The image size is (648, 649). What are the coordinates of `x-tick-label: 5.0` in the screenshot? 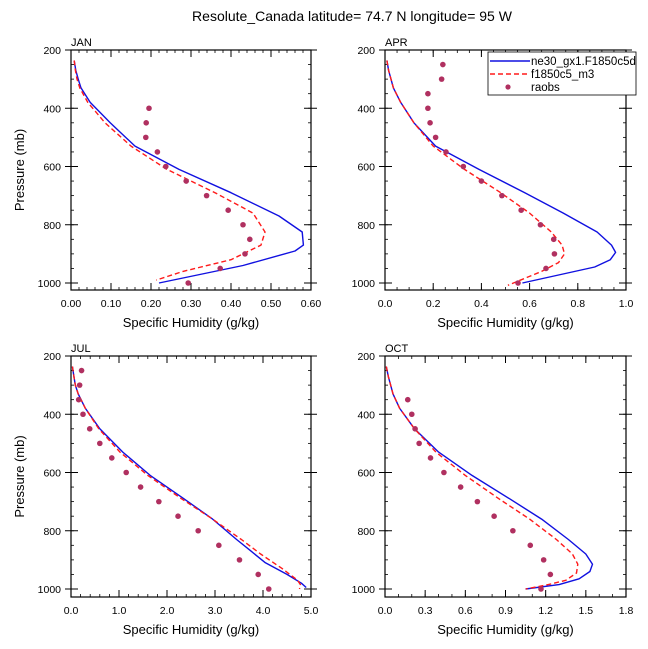 It's located at (311, 611).